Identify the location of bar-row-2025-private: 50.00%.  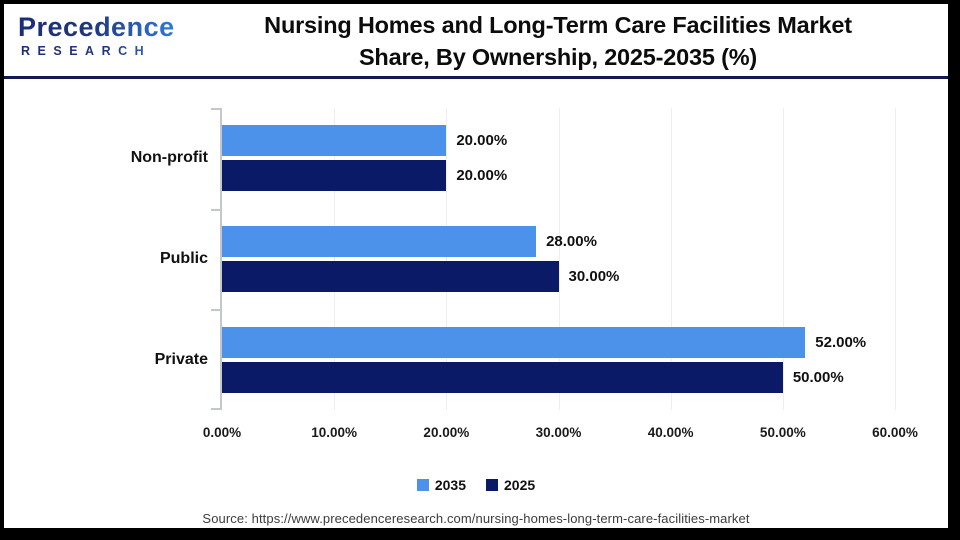
(558, 377).